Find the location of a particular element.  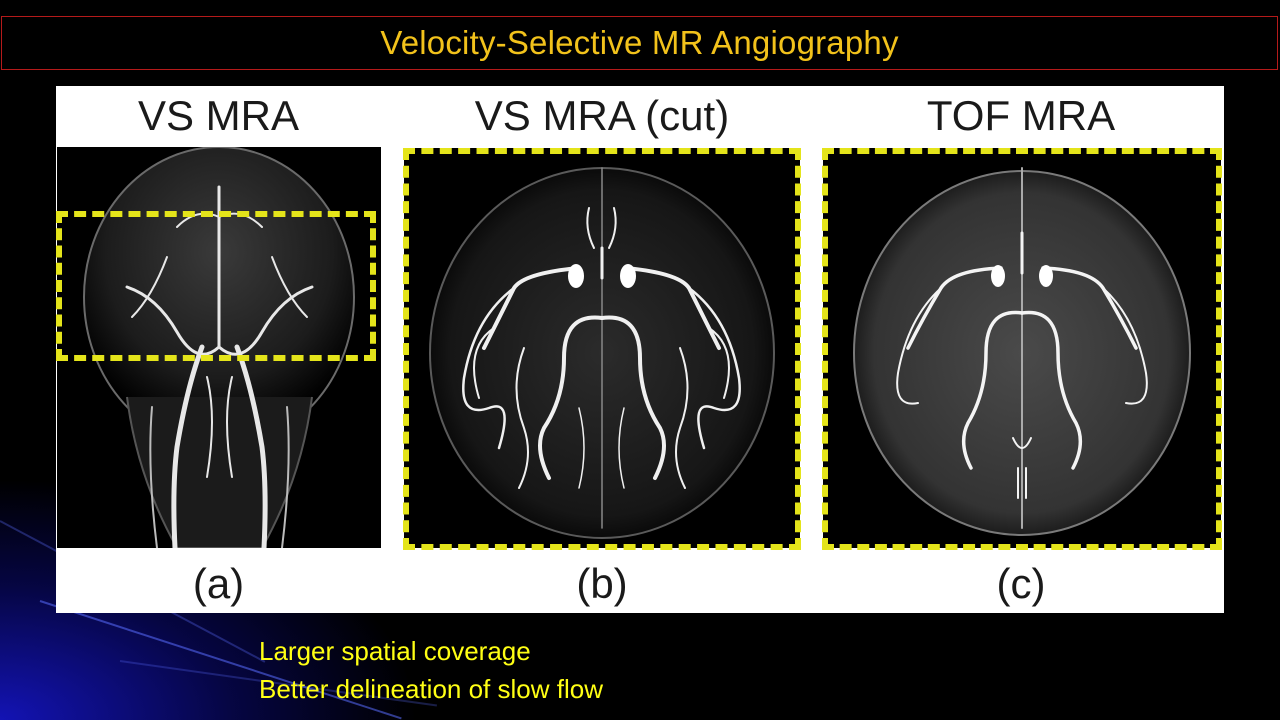

panel-c-heading: TOF MRA is located at coordinates (1021, 115).